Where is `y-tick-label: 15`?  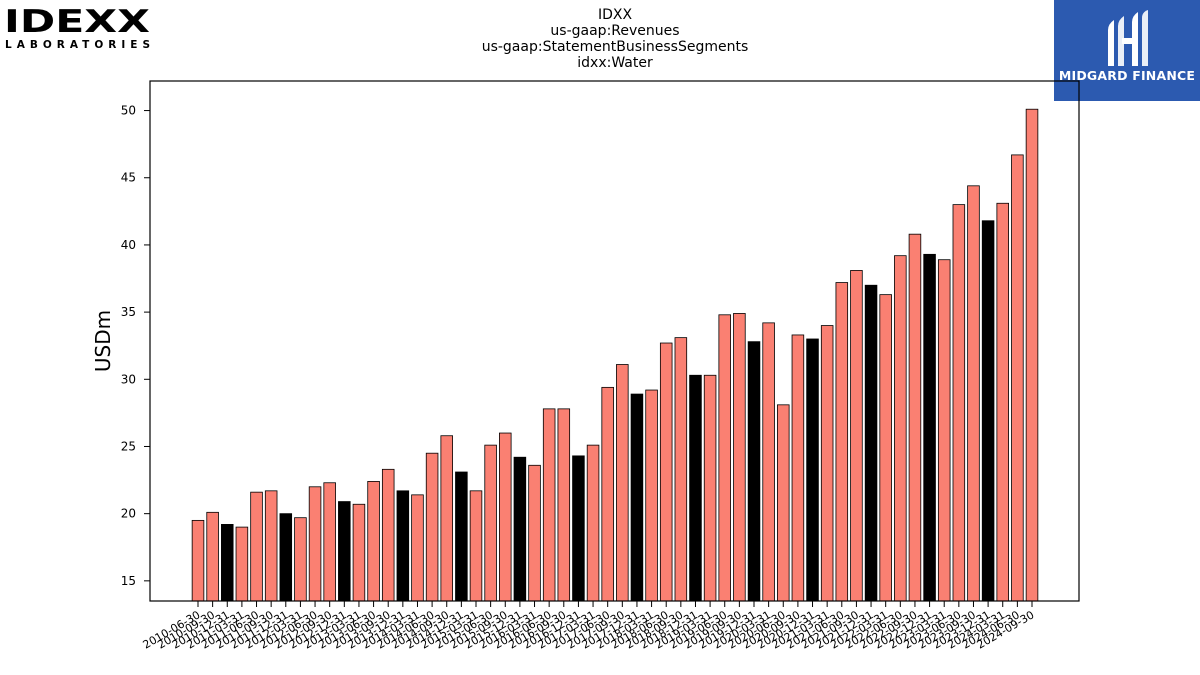 y-tick-label: 15 is located at coordinates (128, 581).